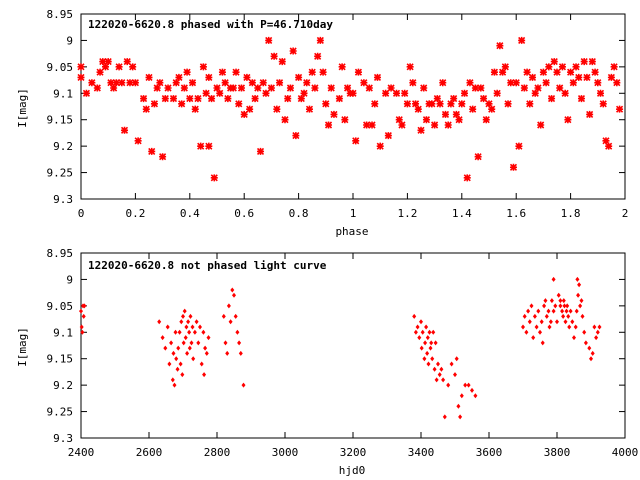 The image size is (640, 480). I want to click on unphased-y-tick-label: 9.3, so click(63, 438).